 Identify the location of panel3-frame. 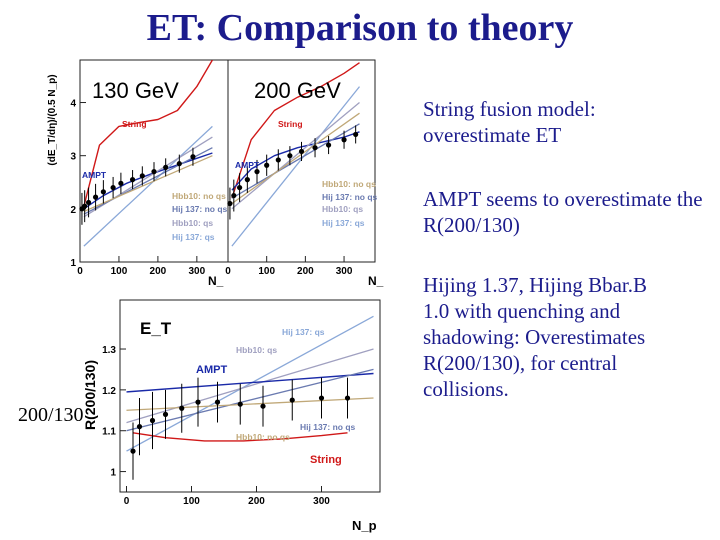
(250, 396).